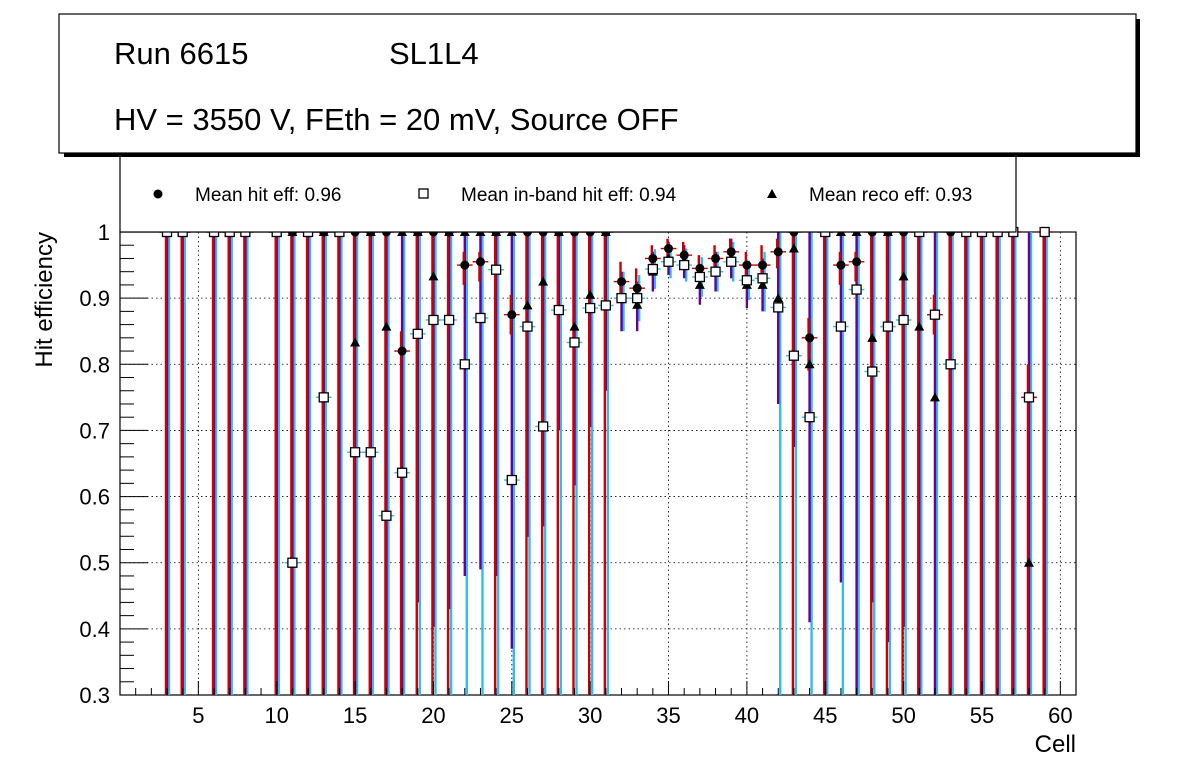 The width and height of the screenshot is (1196, 772). Describe the element at coordinates (434, 53) in the screenshot. I see `title-layer: SL1L4` at that location.